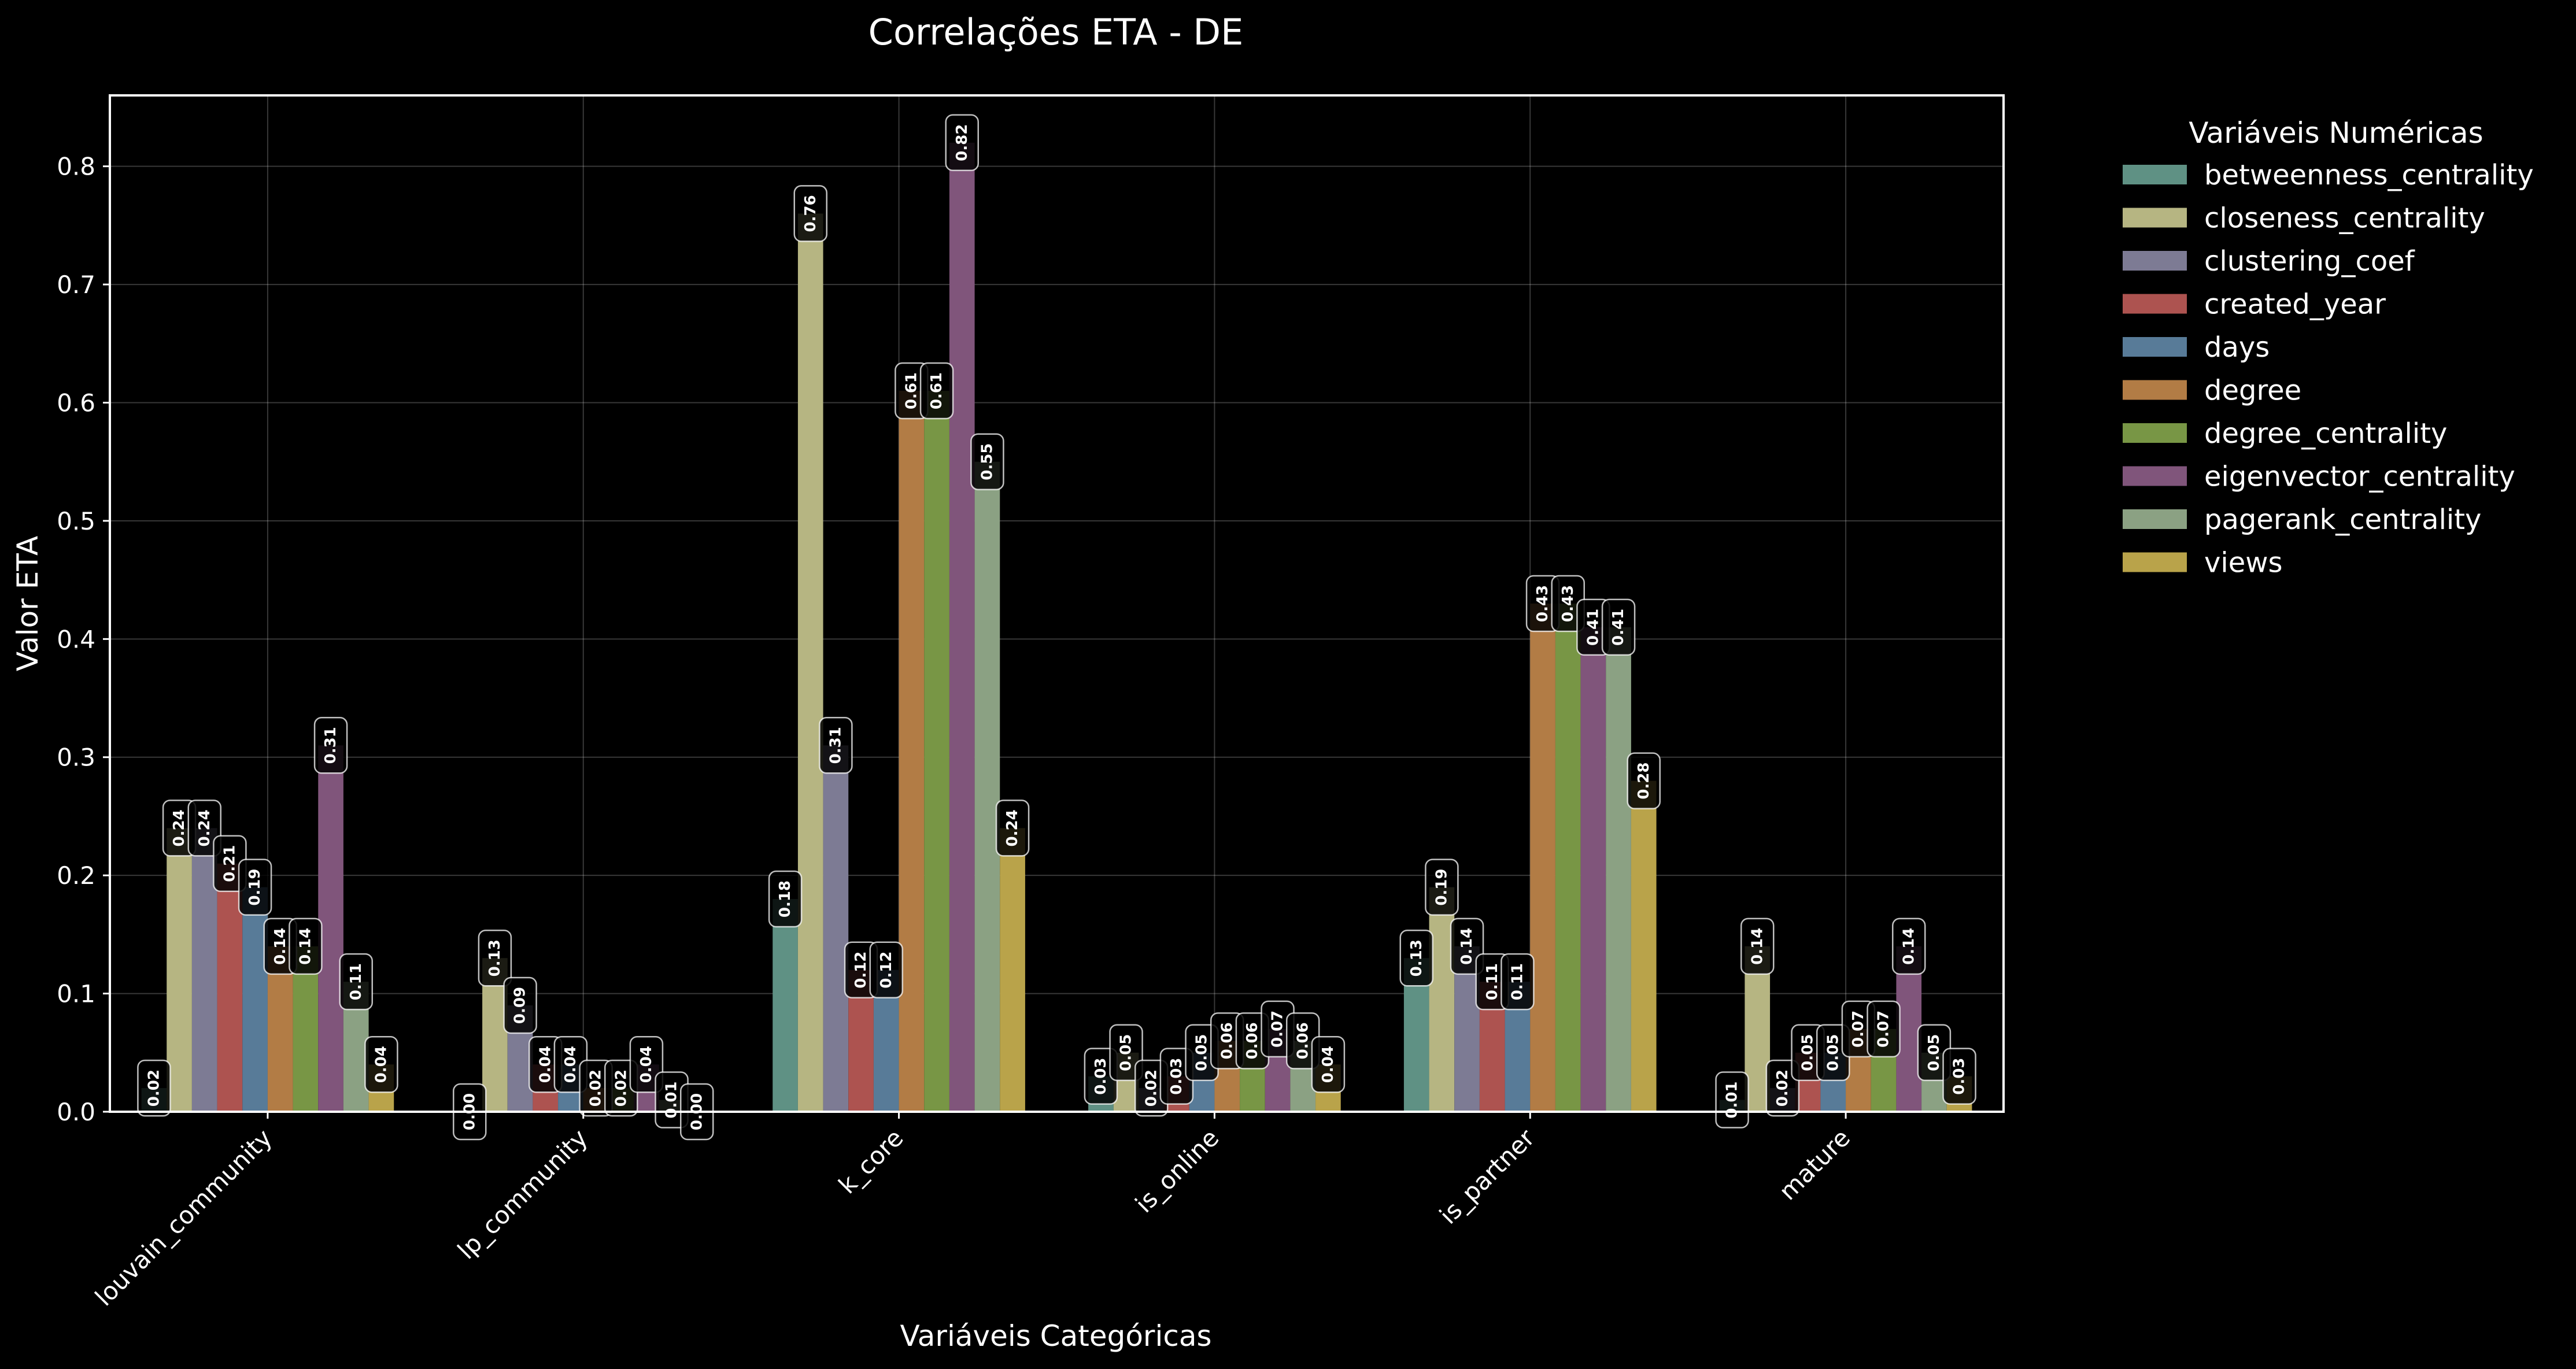 Image resolution: width=2576 pixels, height=1369 pixels. I want to click on bar-value-label: 0.05, so click(1833, 1053).